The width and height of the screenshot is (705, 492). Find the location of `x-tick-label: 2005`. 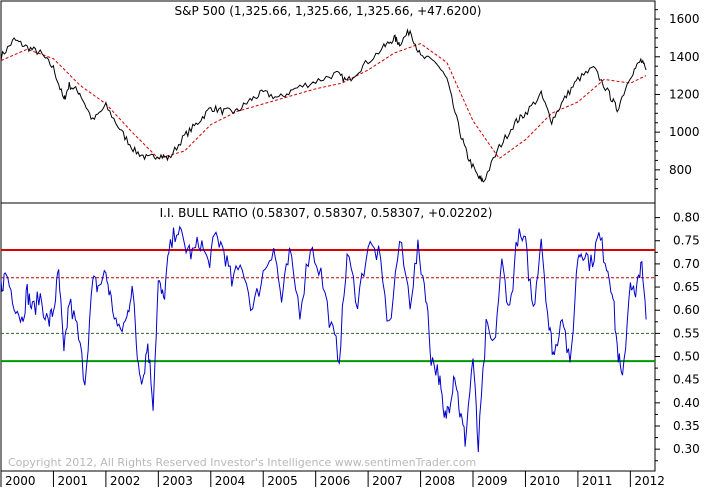

x-tick-label: 2005 is located at coordinates (282, 480).